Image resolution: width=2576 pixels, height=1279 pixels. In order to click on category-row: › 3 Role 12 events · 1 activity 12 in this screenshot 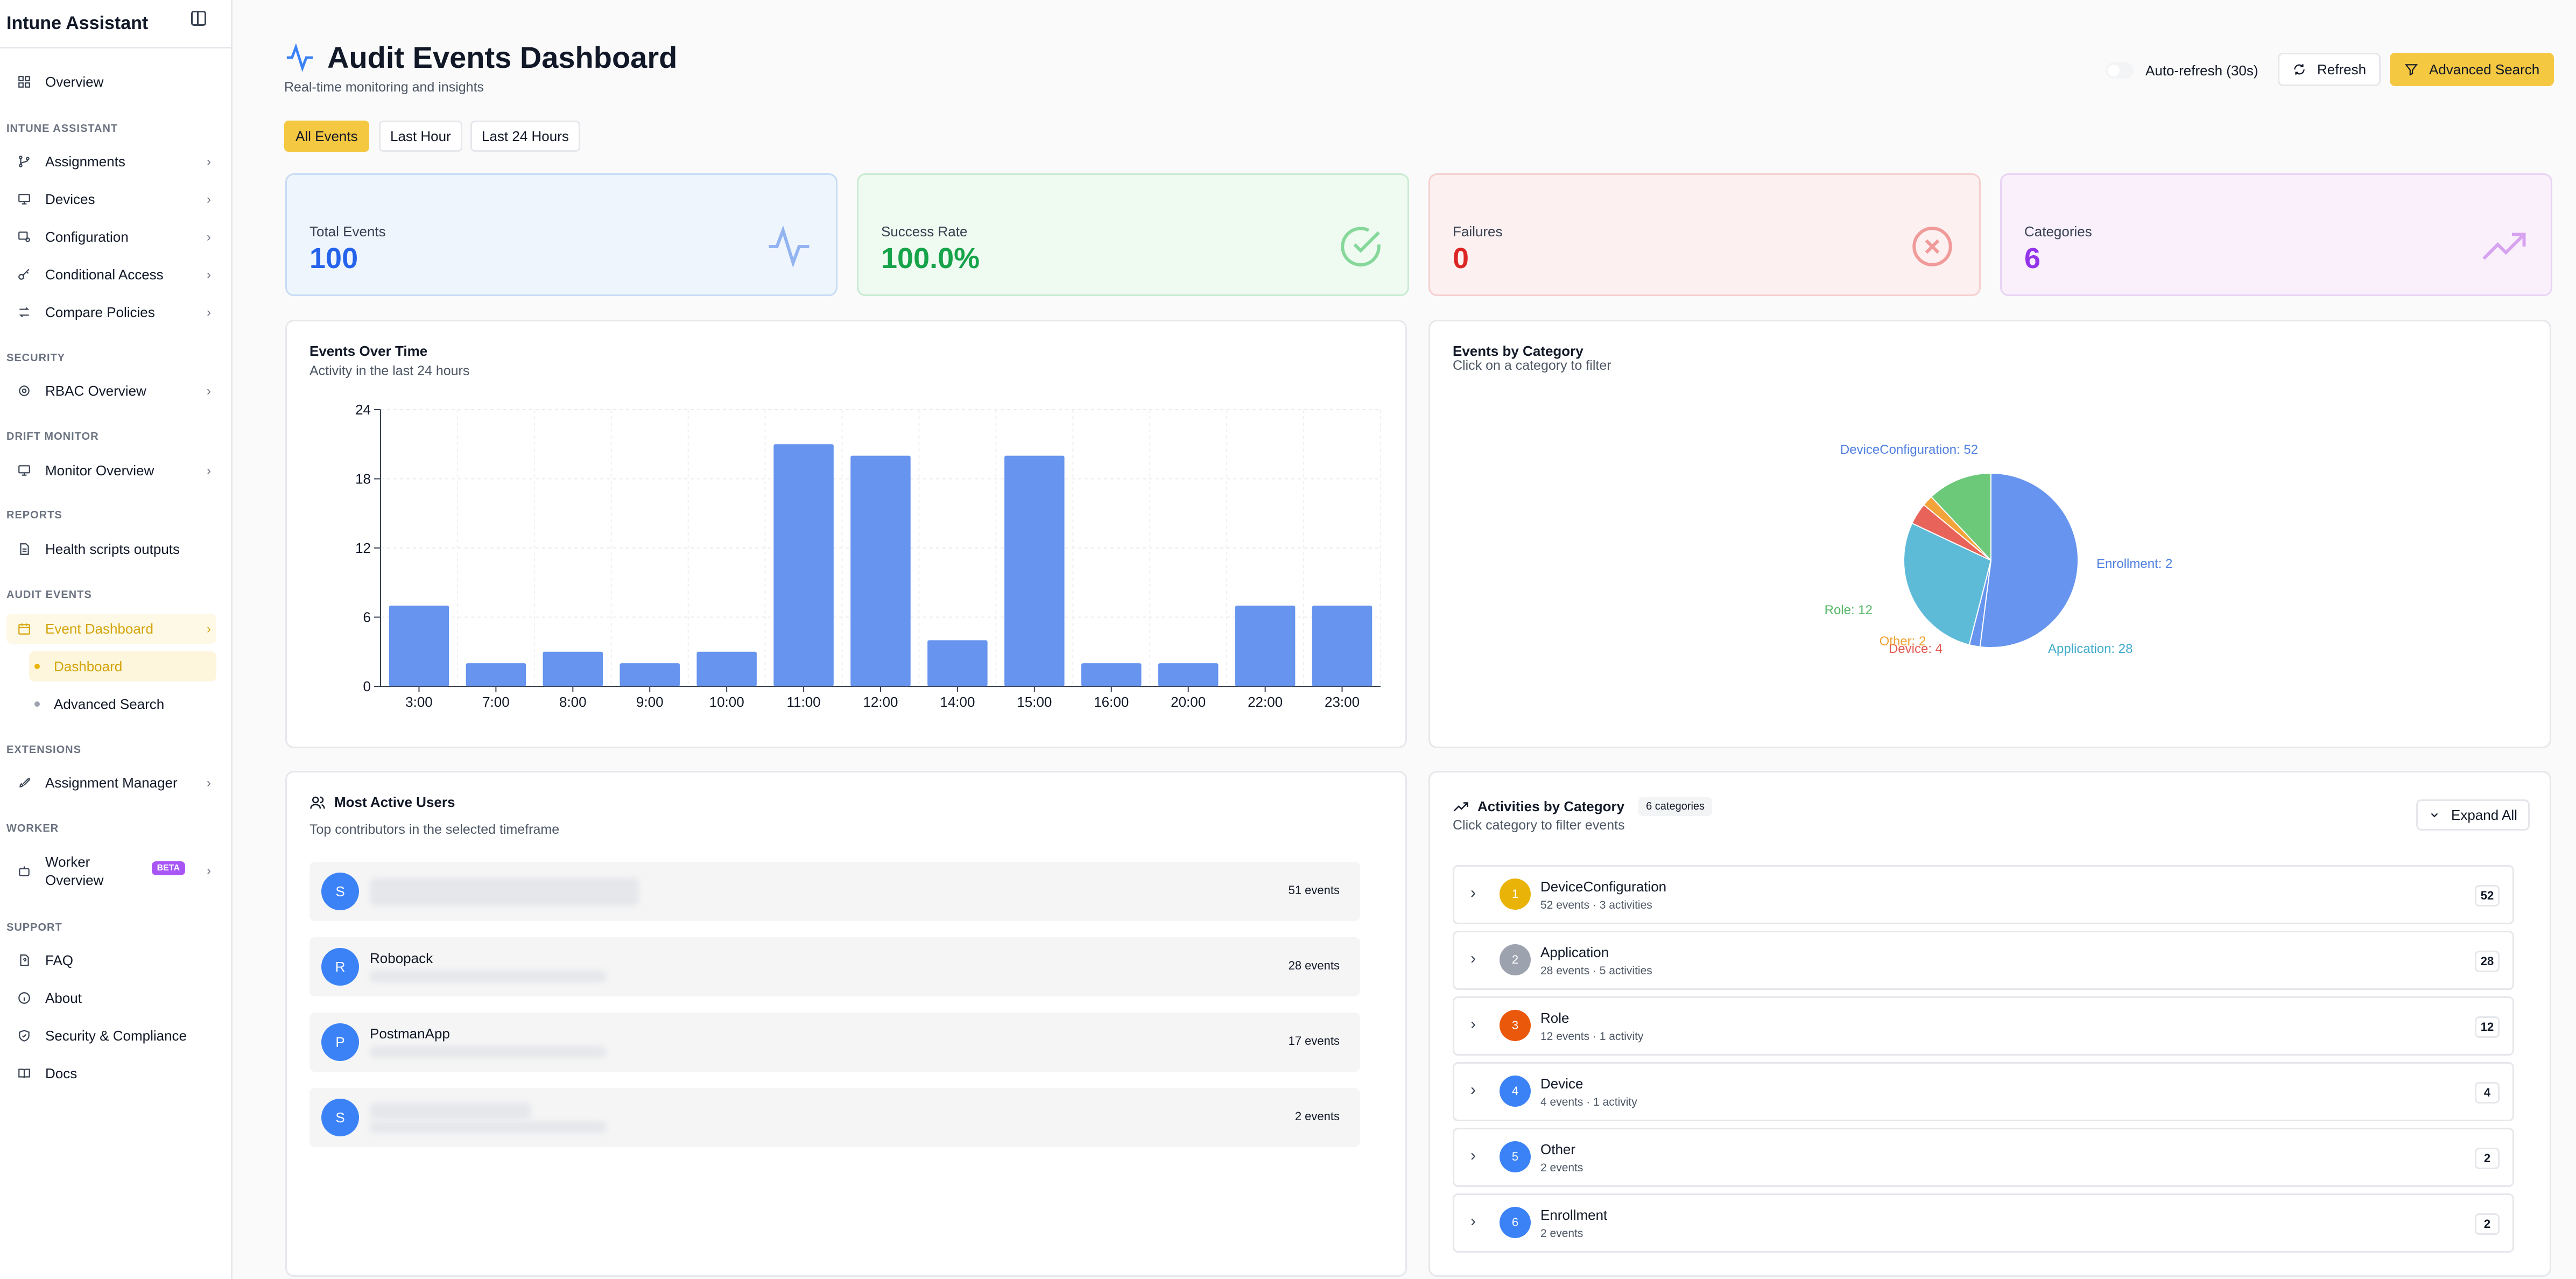, I will do `click(1984, 1026)`.